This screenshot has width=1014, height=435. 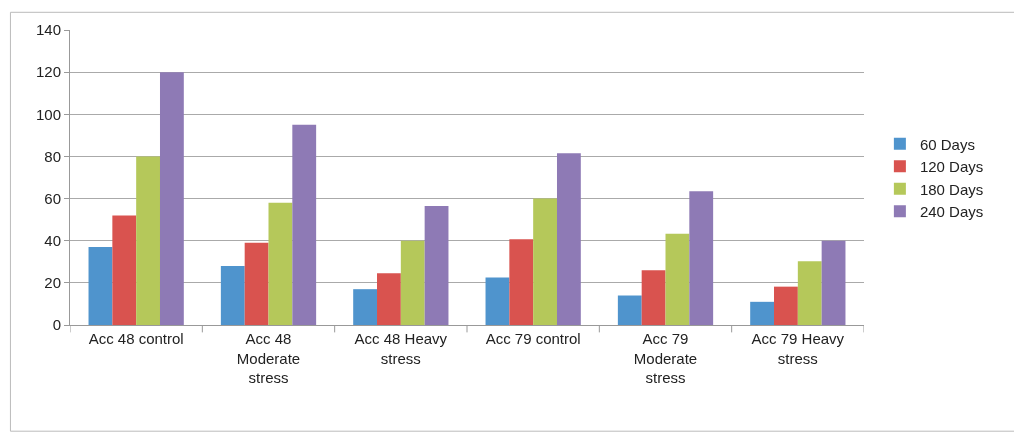 What do you see at coordinates (401, 348) in the screenshot?
I see `x-tick-label: Acc 48 Heavy stress` at bounding box center [401, 348].